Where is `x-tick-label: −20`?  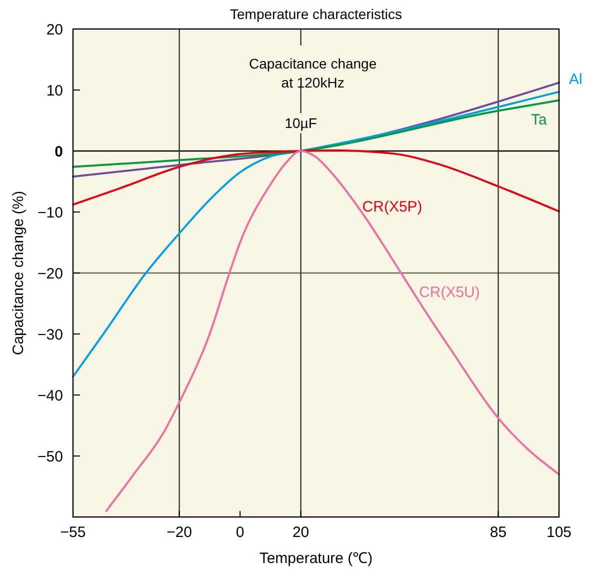
x-tick-label: −20 is located at coordinates (179, 532).